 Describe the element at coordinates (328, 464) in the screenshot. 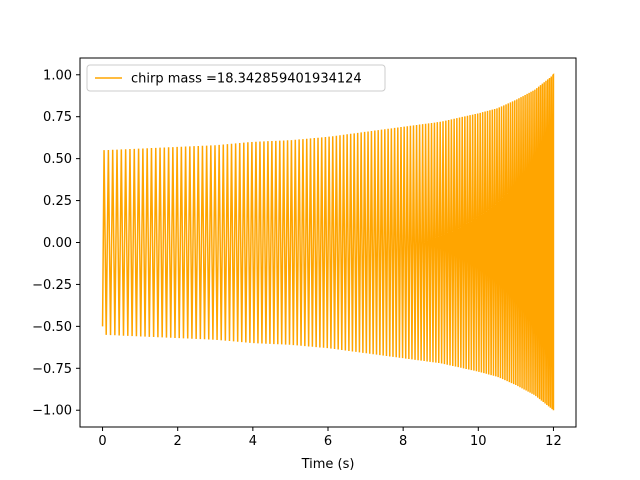

I see `x-axis-label: Time (s)` at that location.